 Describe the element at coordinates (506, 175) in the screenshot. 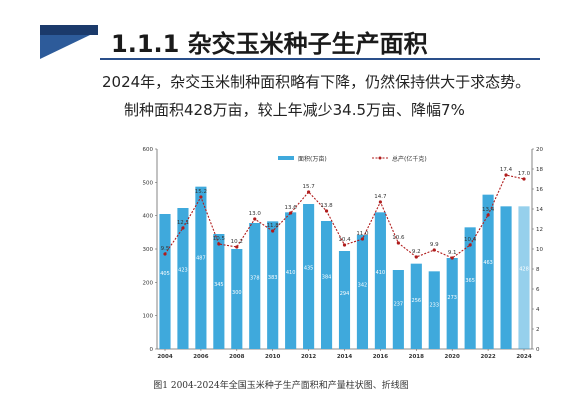

I see `point-production-2023` at that location.